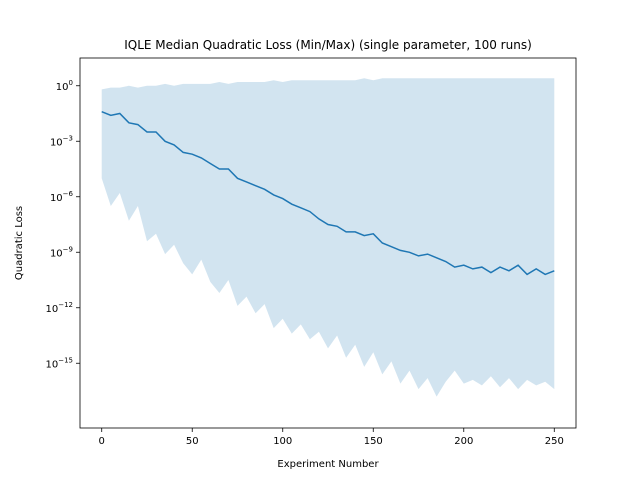 Image resolution: width=640 pixels, height=480 pixels. I want to click on y-tick-label: 10⁻³, so click(61, 141).